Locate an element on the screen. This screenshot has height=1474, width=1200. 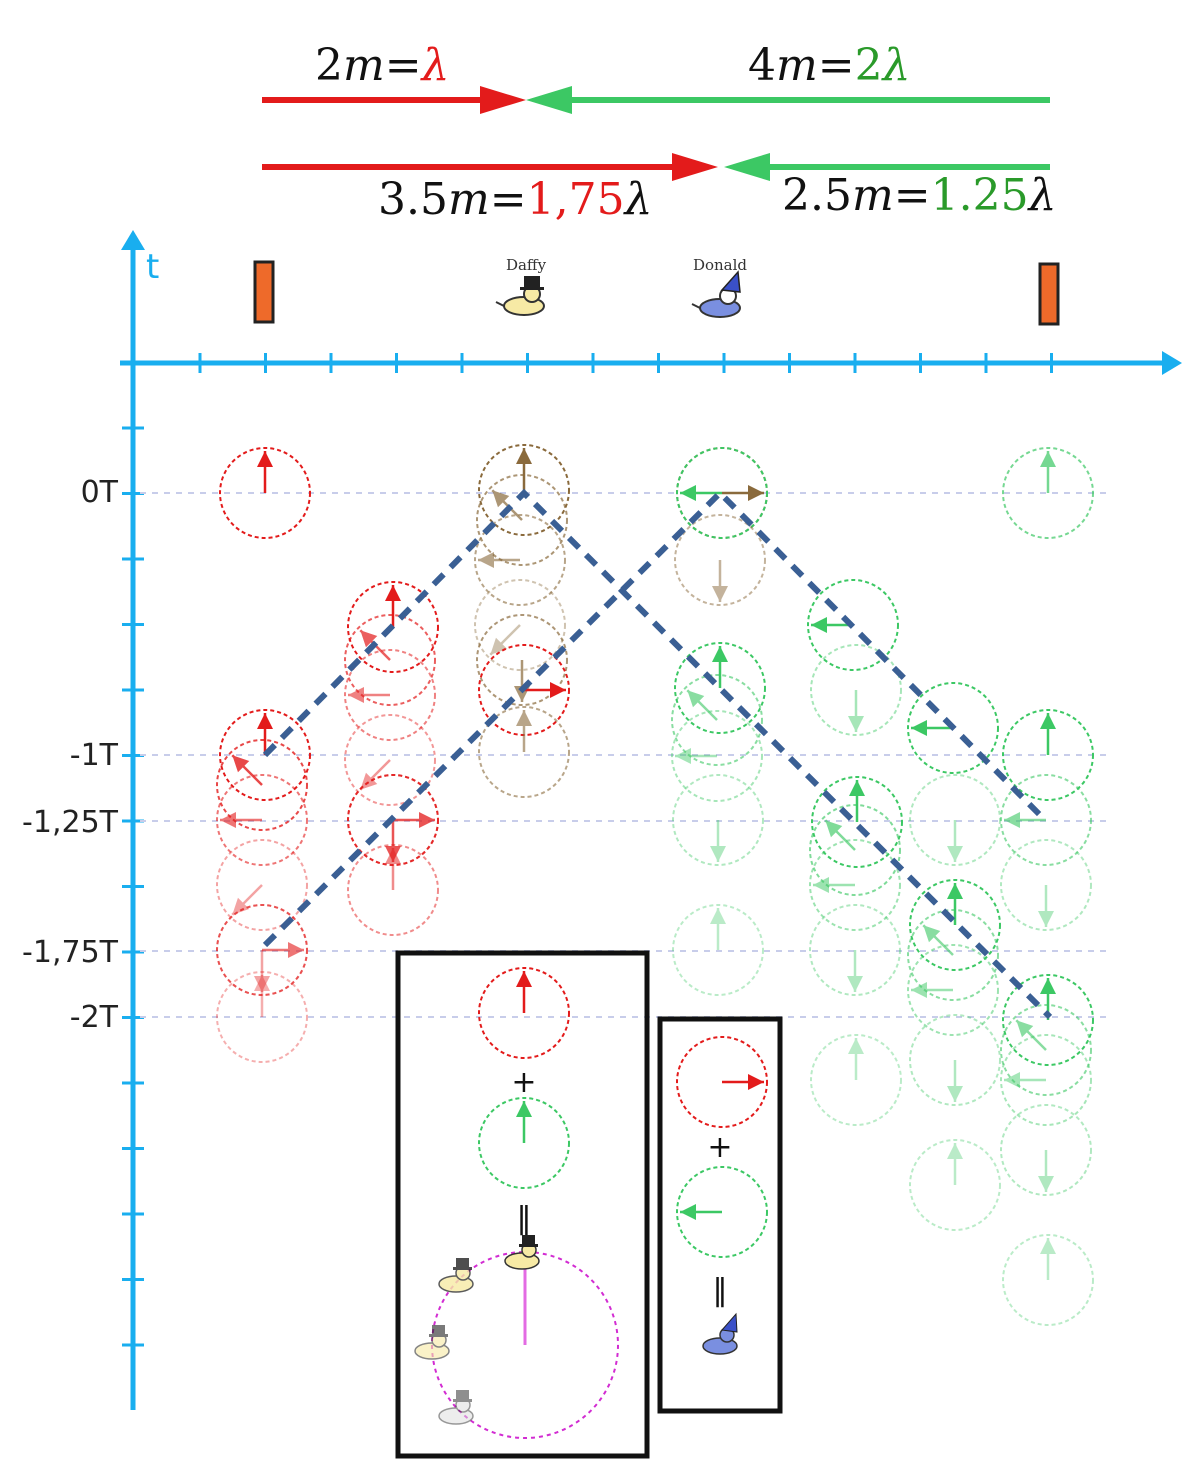
green-wave-arrow-2-head is located at coordinates (747, 167).